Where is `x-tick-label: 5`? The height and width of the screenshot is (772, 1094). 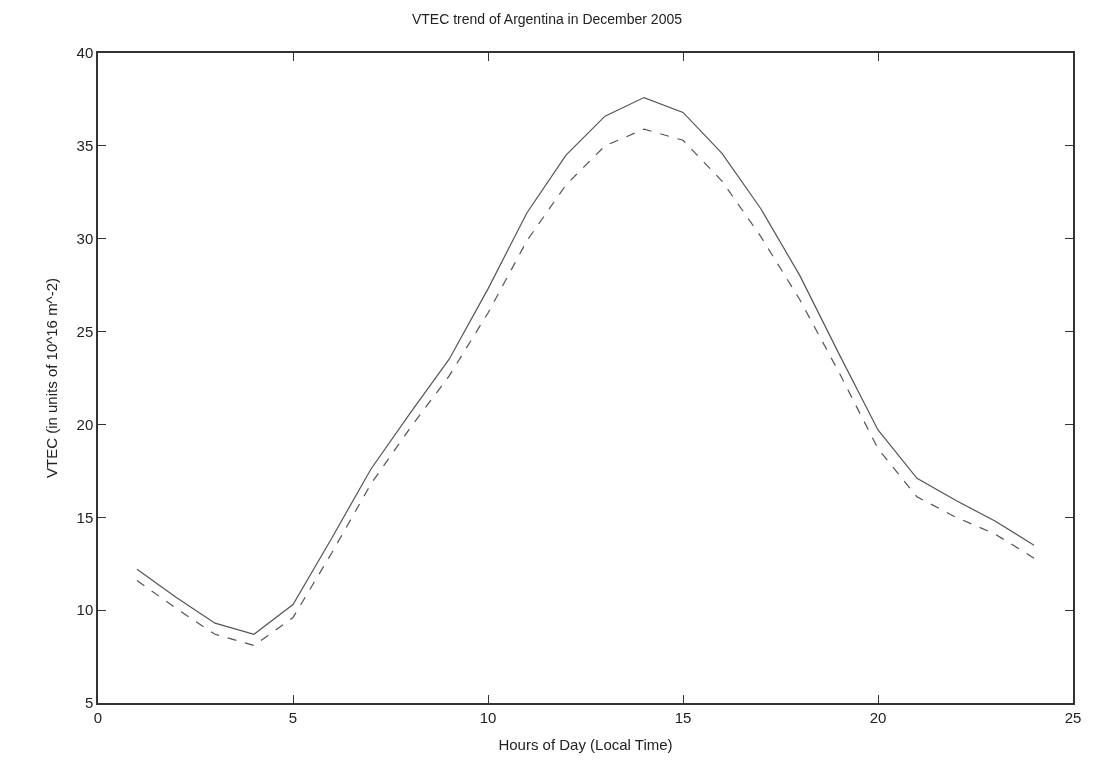
x-tick-label: 5 is located at coordinates (293, 717).